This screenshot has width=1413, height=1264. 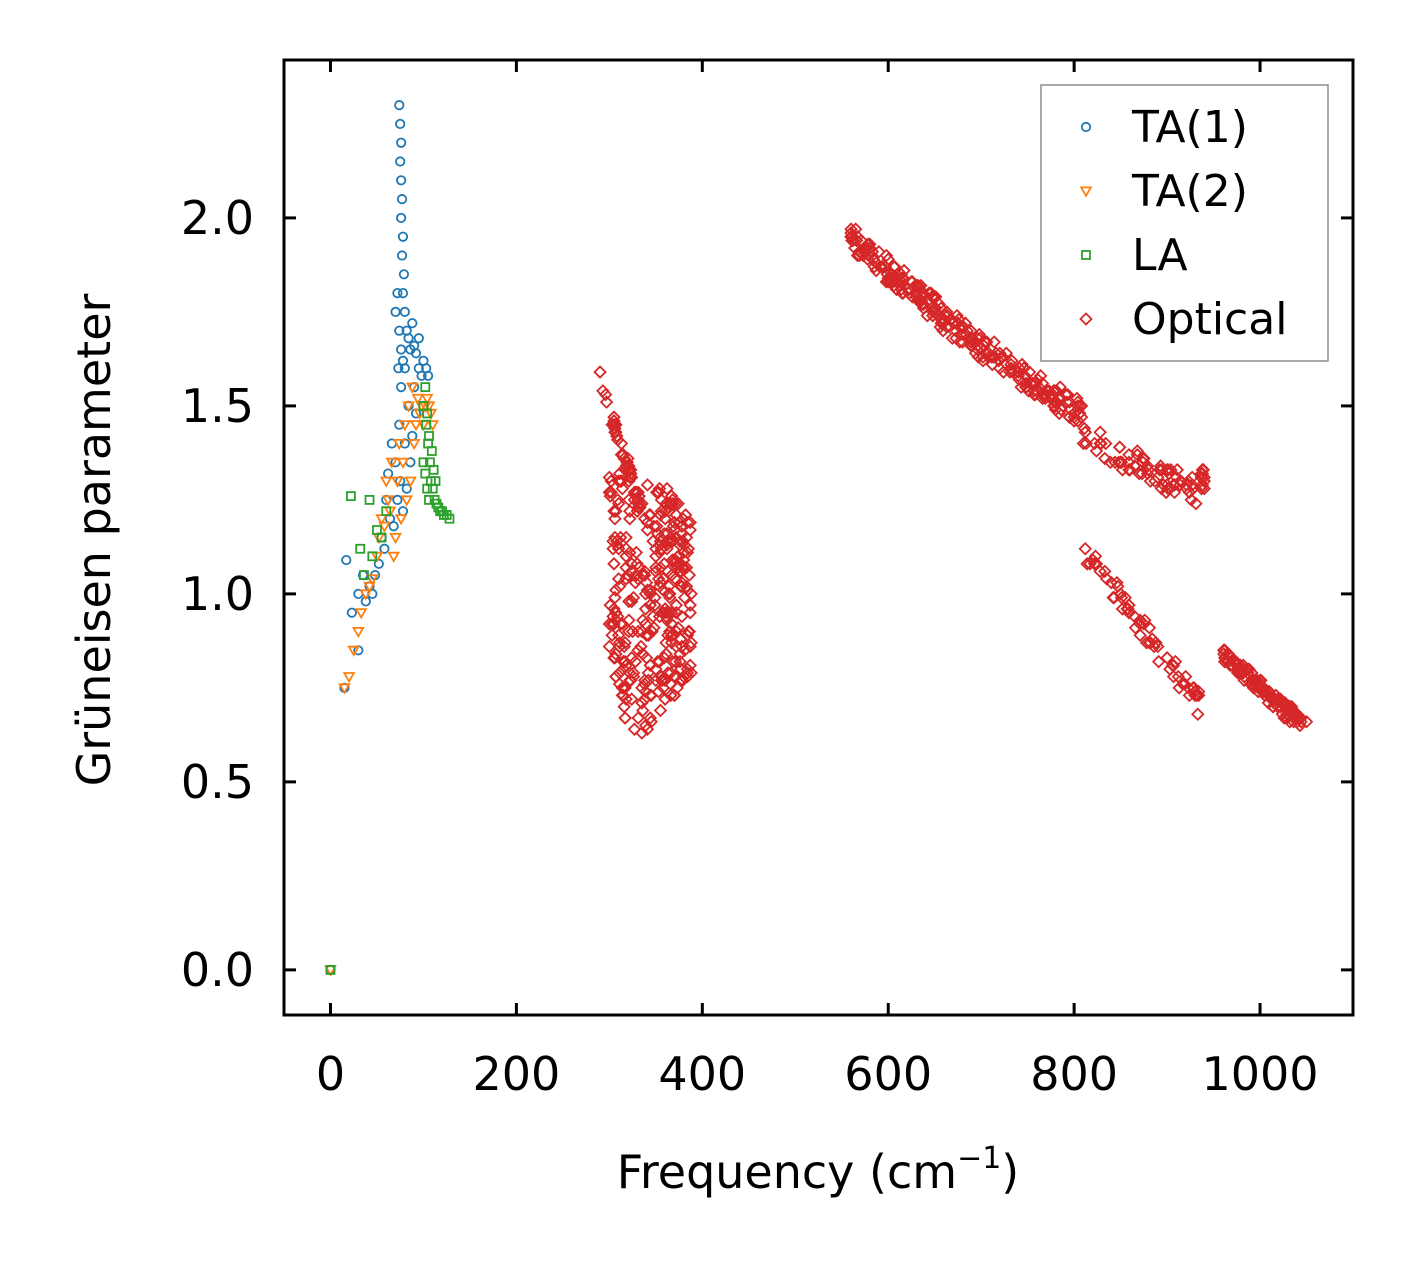 I want to click on x-tick-label: 200, so click(x=516, y=1074).